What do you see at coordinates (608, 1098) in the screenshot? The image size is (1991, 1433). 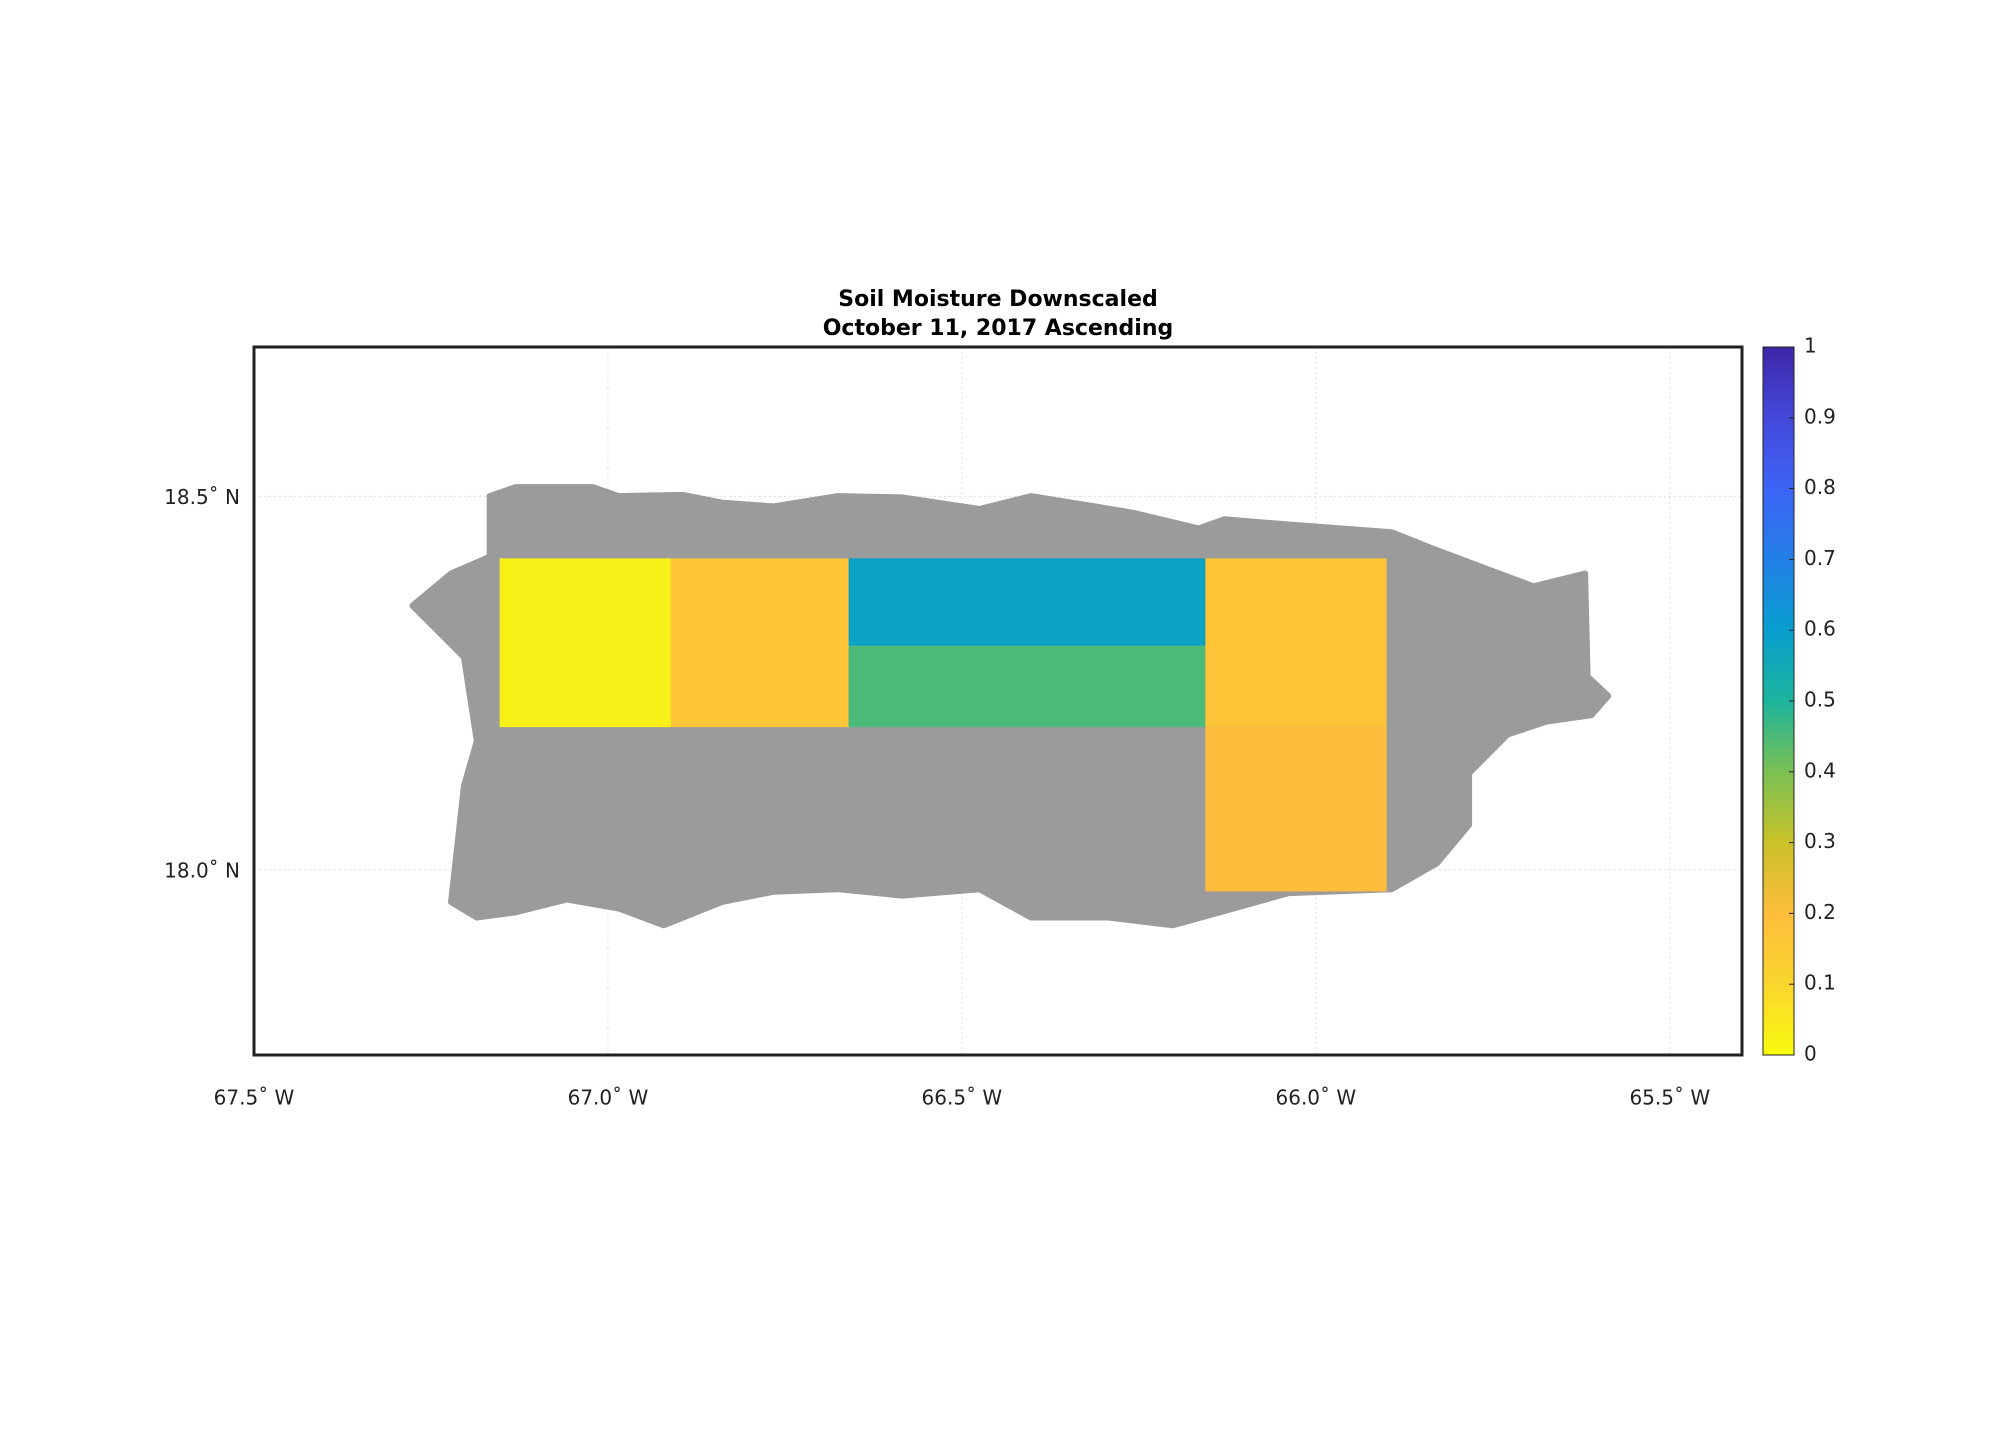 I see `x-tick-label: 67.0˚ W` at bounding box center [608, 1098].